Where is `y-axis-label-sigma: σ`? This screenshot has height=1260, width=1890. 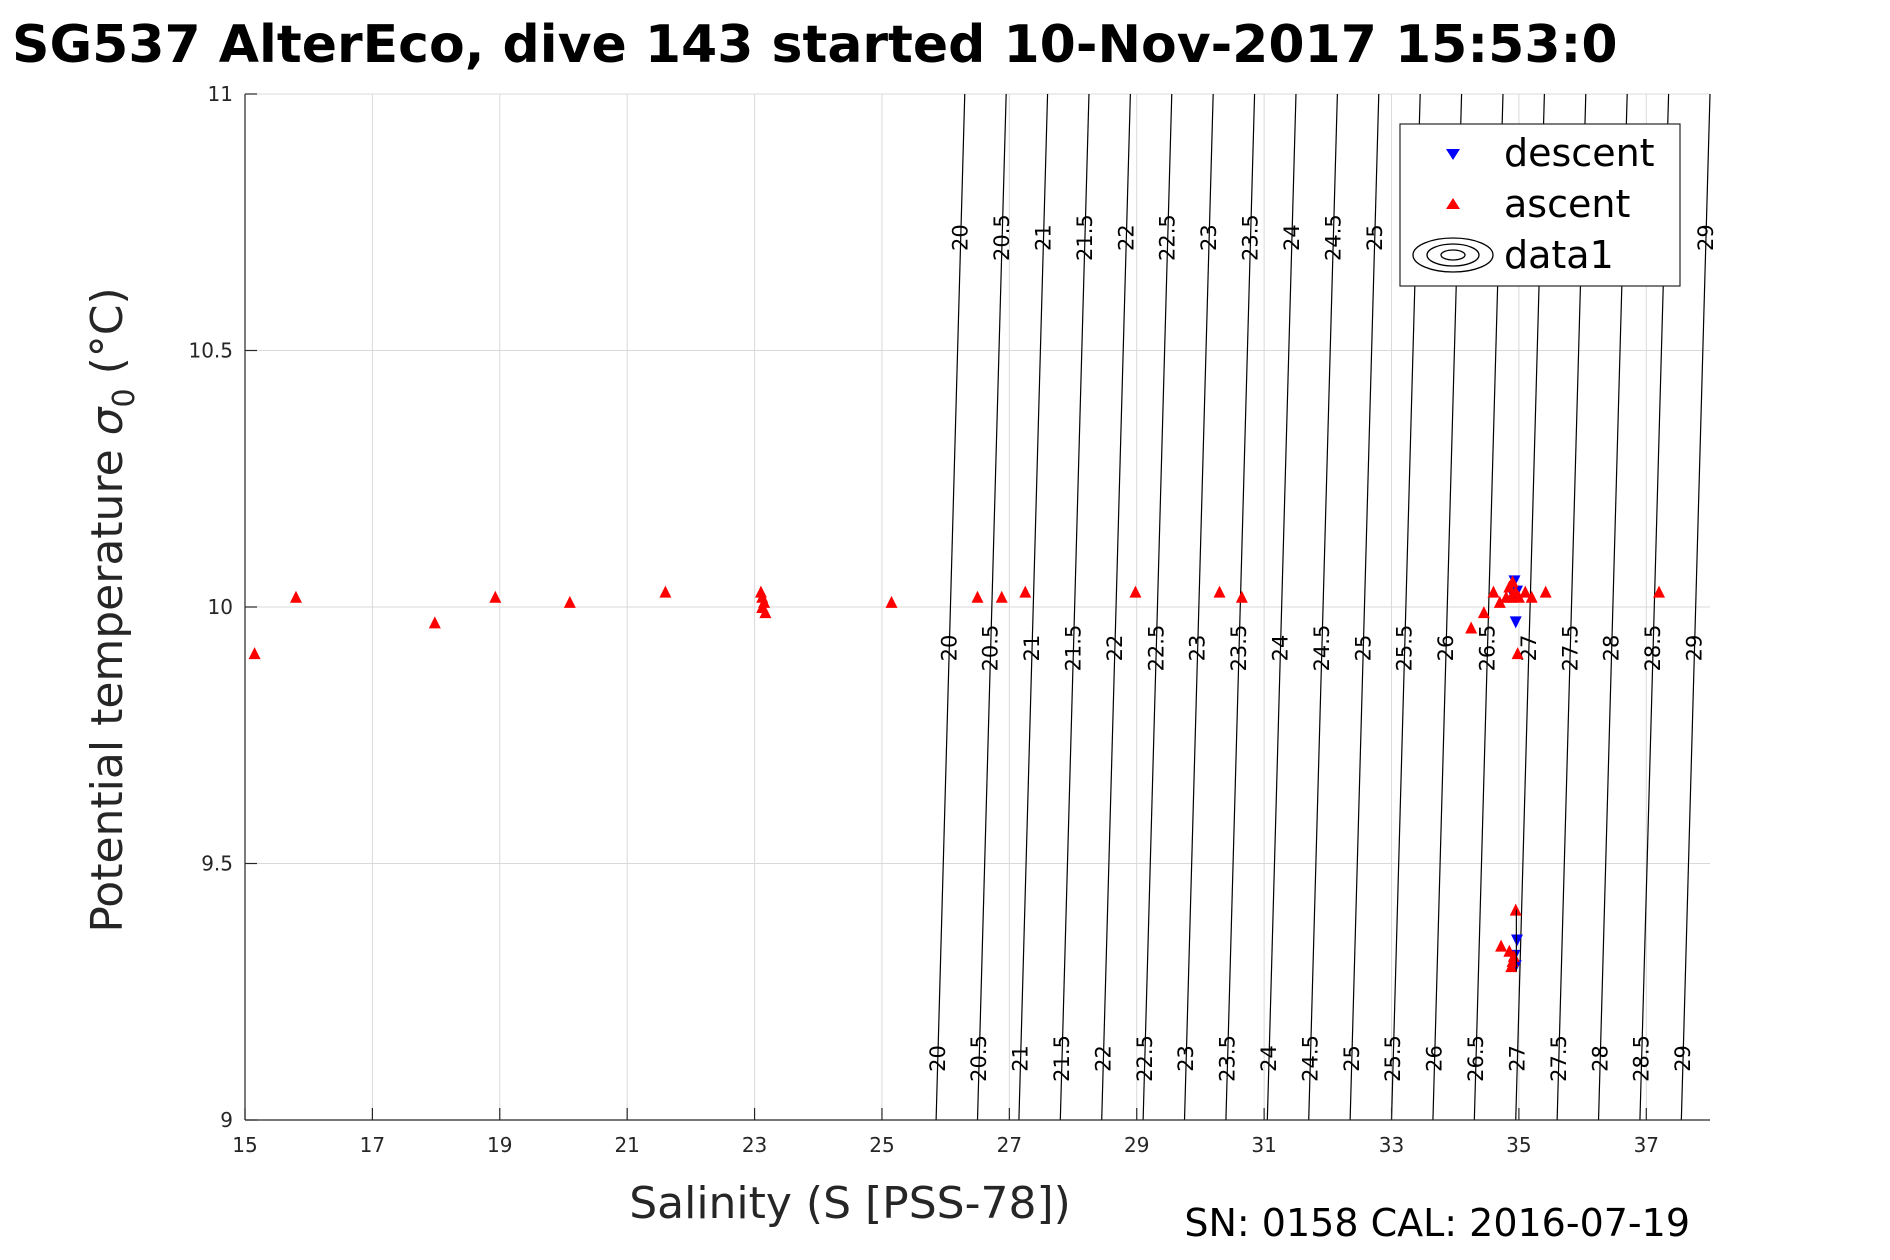 y-axis-label-sigma: σ is located at coordinates (107, 420).